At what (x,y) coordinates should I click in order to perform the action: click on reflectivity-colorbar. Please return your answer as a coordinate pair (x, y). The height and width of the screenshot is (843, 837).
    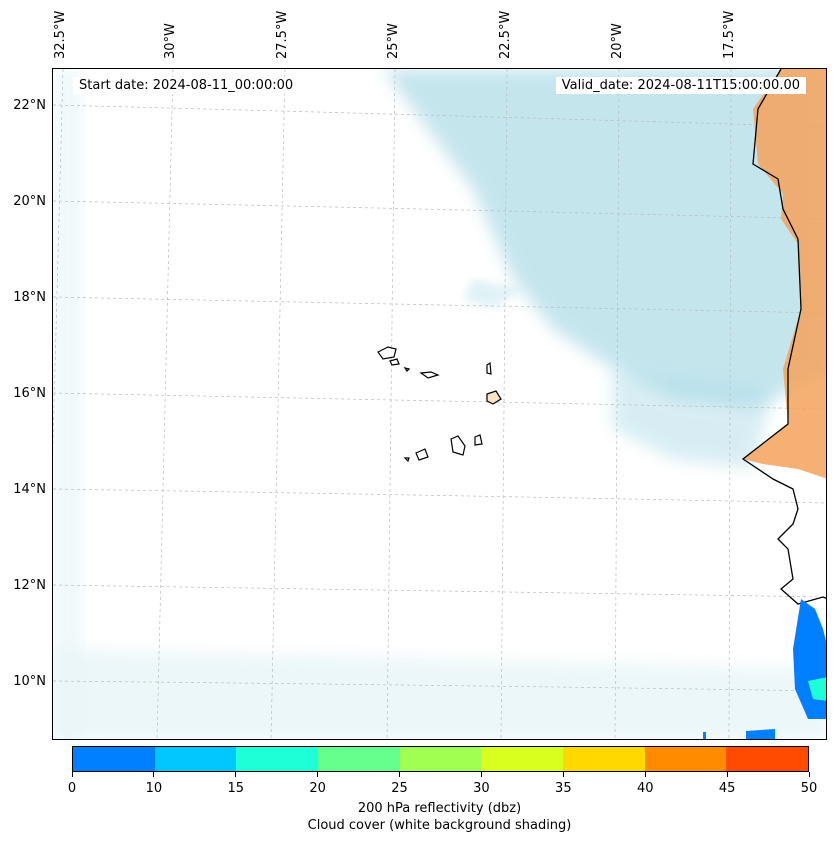
    Looking at the image, I should click on (440, 759).